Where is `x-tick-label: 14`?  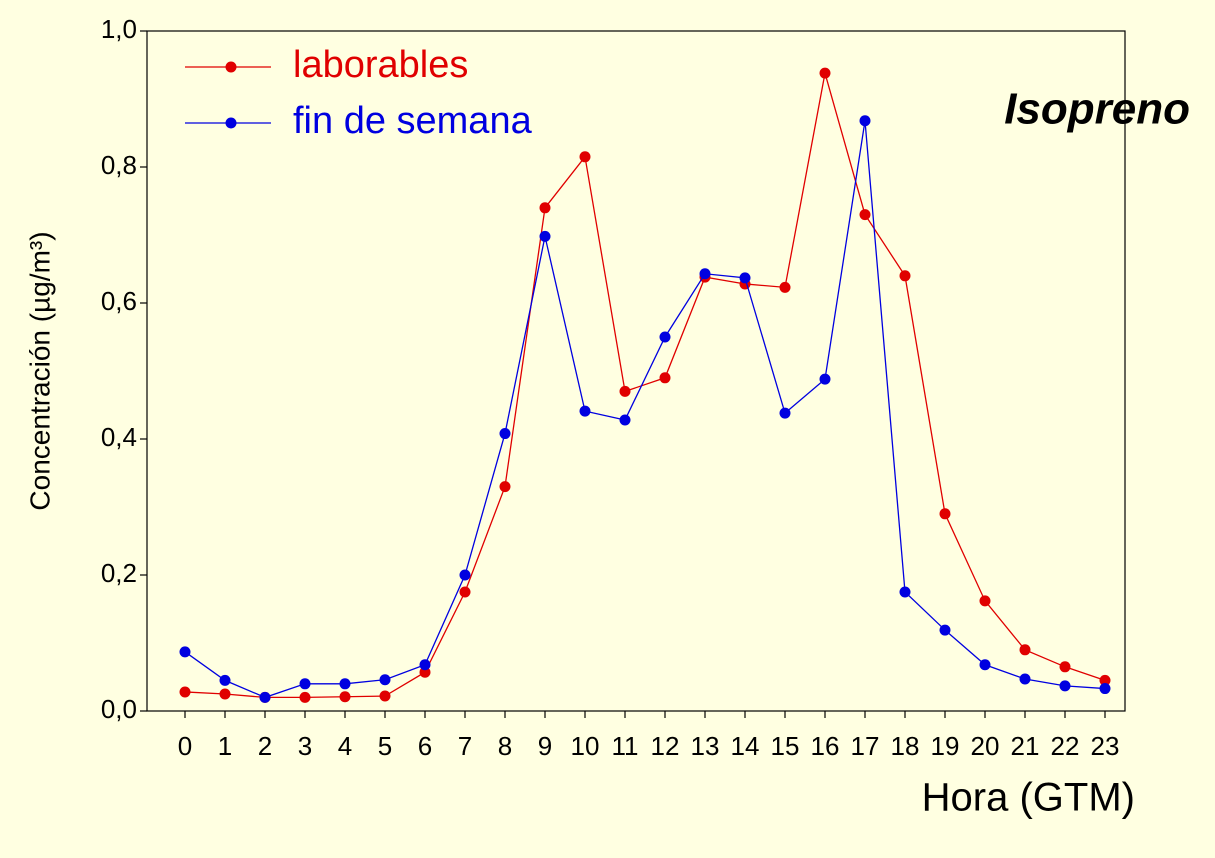 x-tick-label: 14 is located at coordinates (745, 746).